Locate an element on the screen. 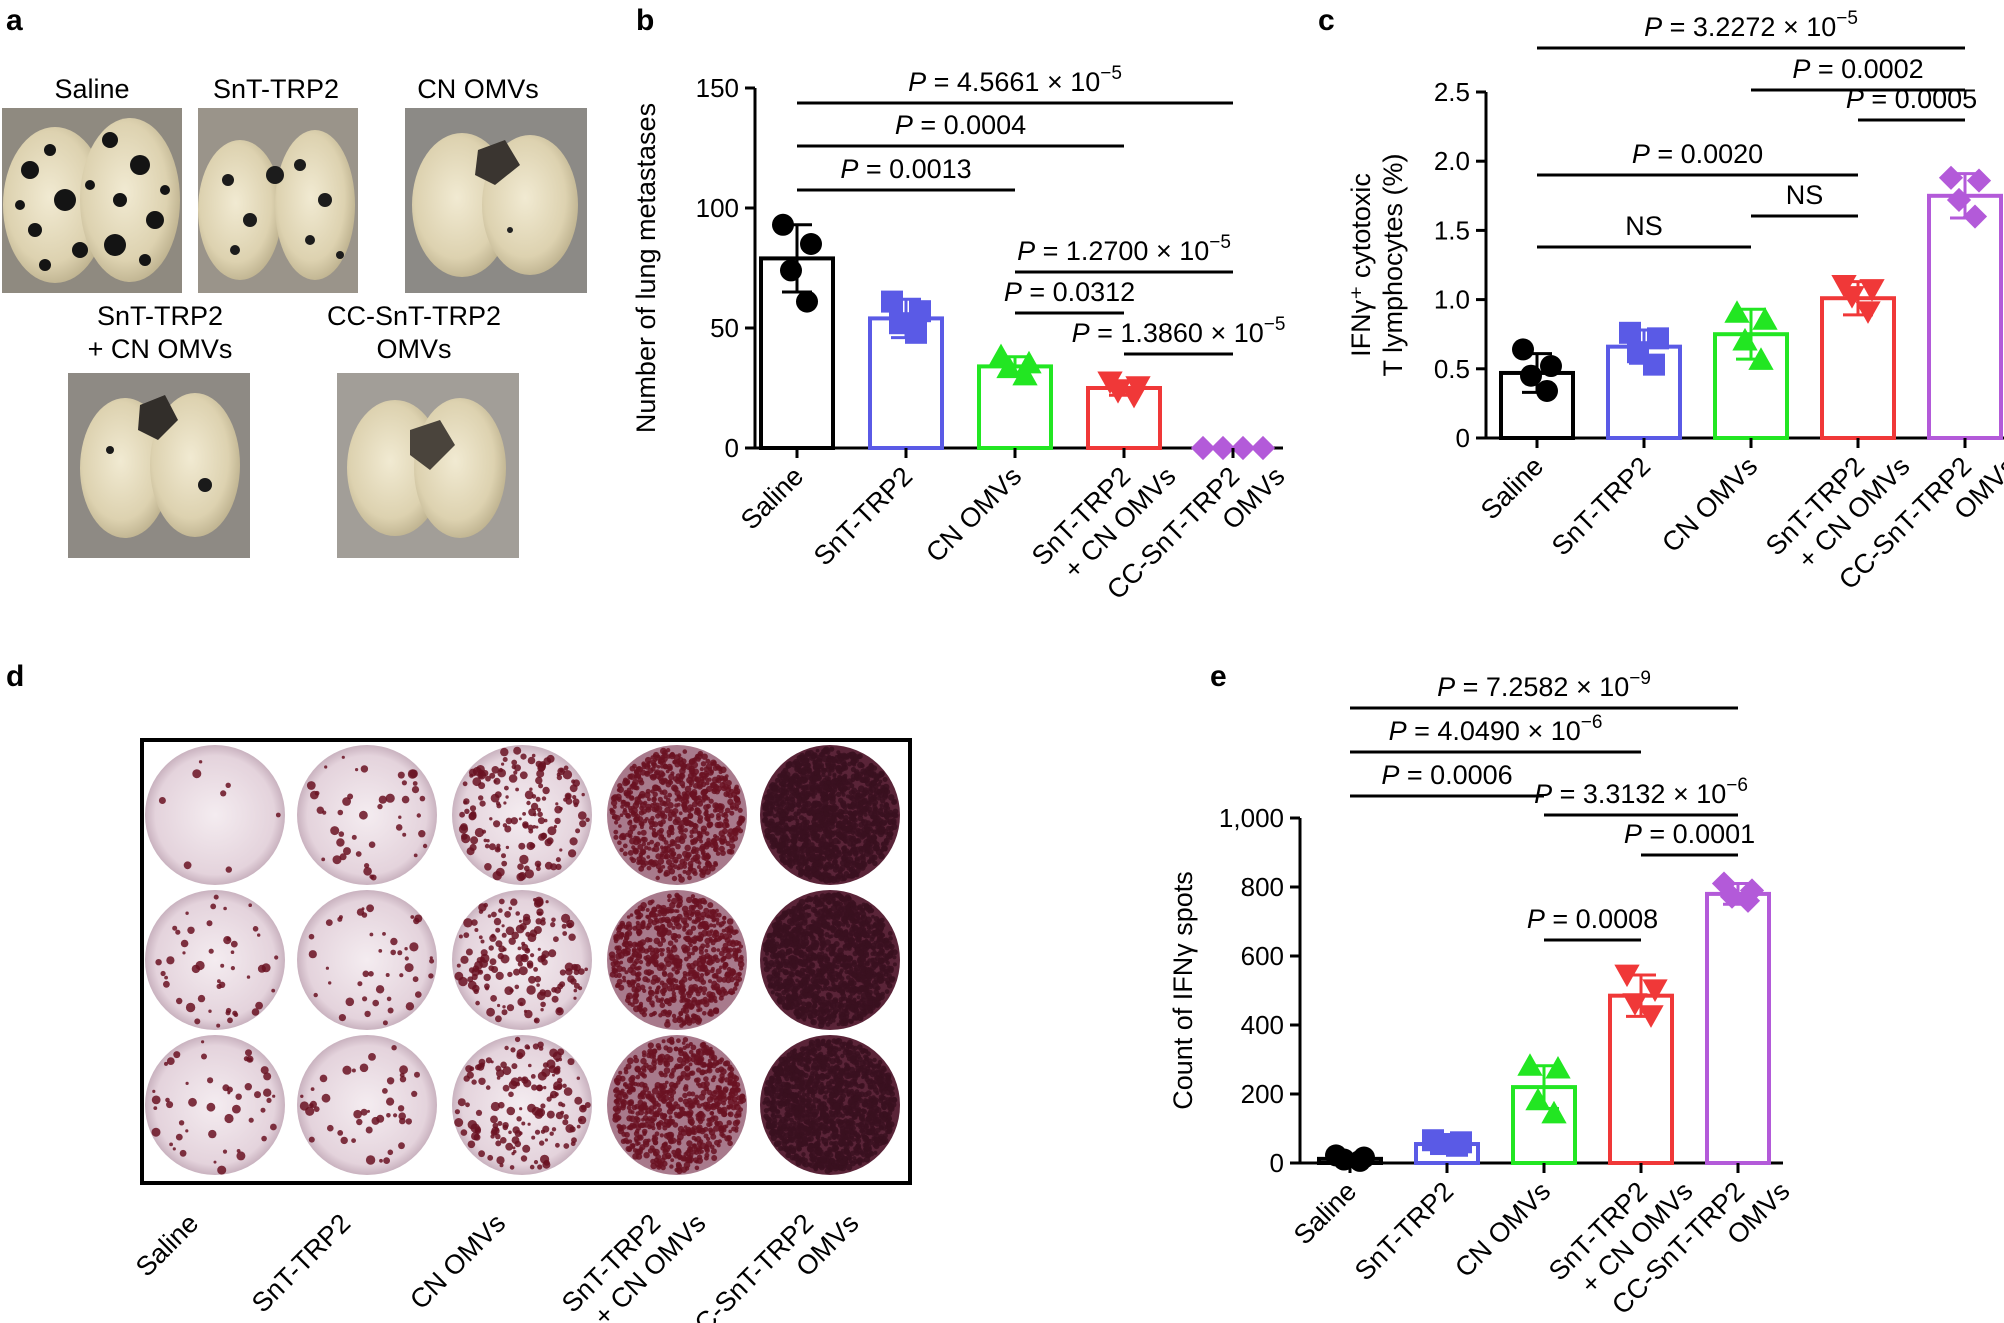  photo-label: CN OMVs is located at coordinates (478, 89).